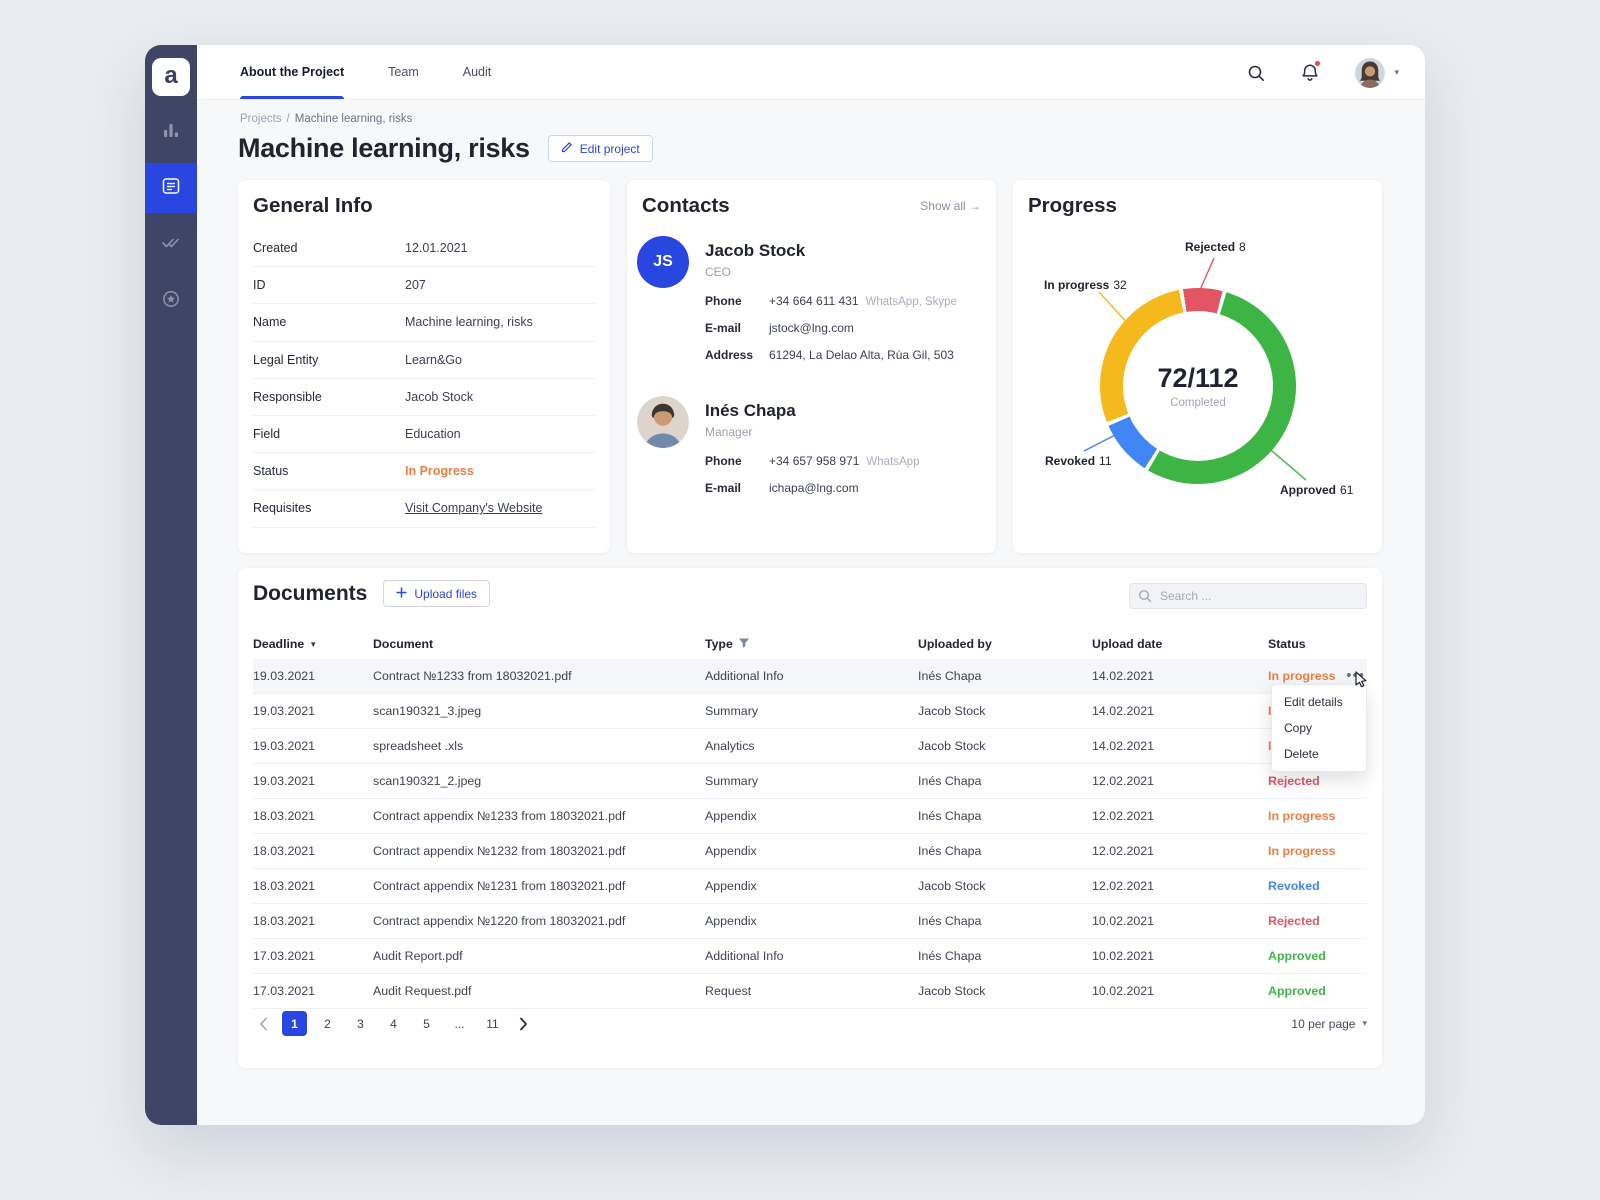 This screenshot has width=1600, height=1200. I want to click on sidebar-item-tasks, so click(171, 245).